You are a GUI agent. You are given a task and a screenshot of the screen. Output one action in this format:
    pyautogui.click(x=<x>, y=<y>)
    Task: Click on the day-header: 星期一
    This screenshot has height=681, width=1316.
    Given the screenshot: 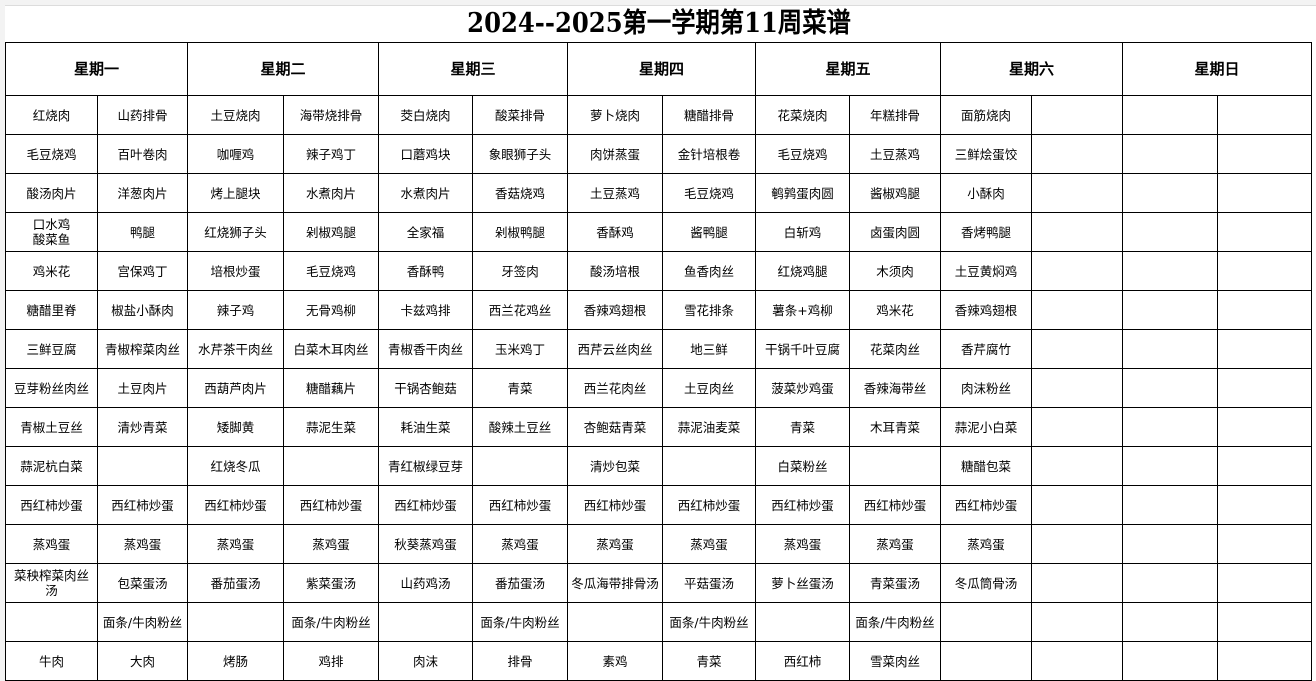 What is the action you would take?
    pyautogui.click(x=96, y=69)
    